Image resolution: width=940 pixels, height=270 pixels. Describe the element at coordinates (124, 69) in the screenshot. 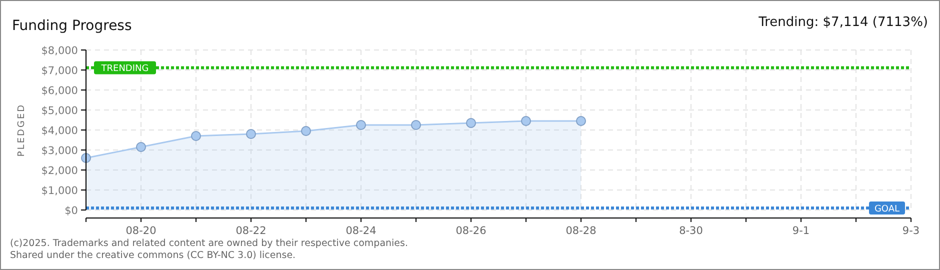

I see `ref-line-label: TRENDING` at that location.